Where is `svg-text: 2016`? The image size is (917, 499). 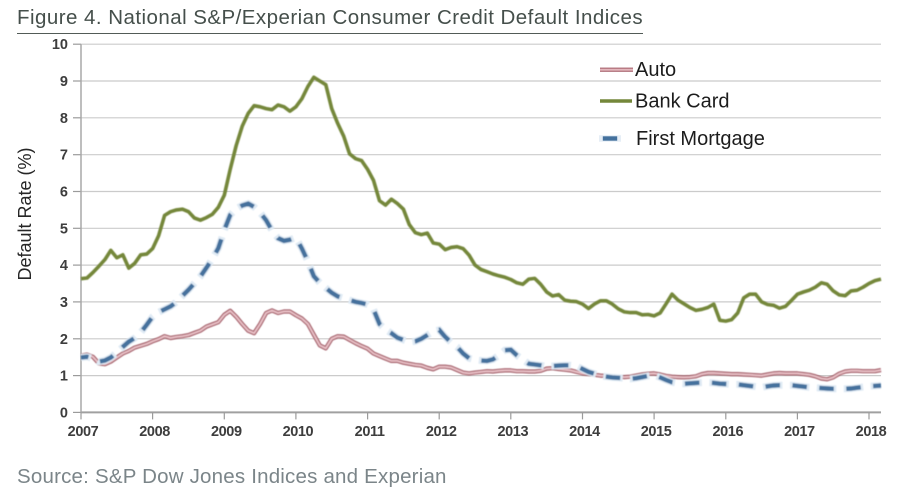
svg-text: 2016 is located at coordinates (727, 432).